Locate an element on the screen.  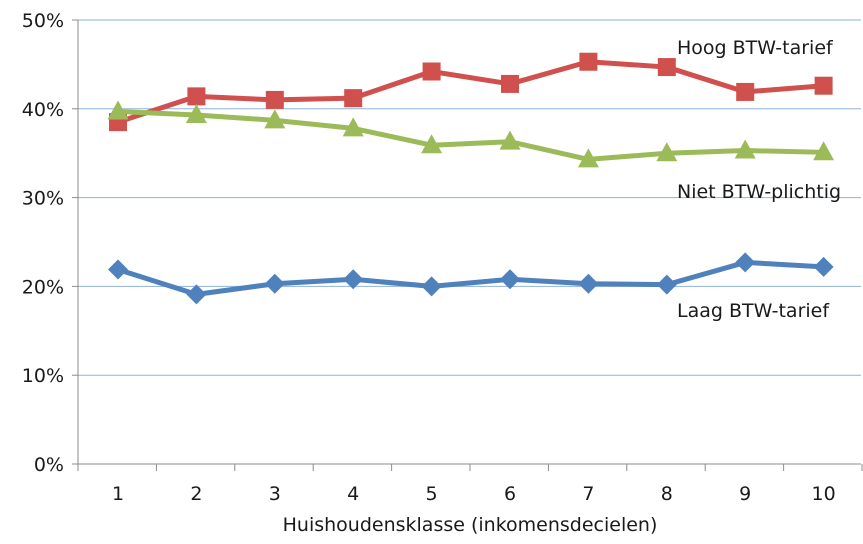
y-tick-label: 10% is located at coordinates (43, 376).